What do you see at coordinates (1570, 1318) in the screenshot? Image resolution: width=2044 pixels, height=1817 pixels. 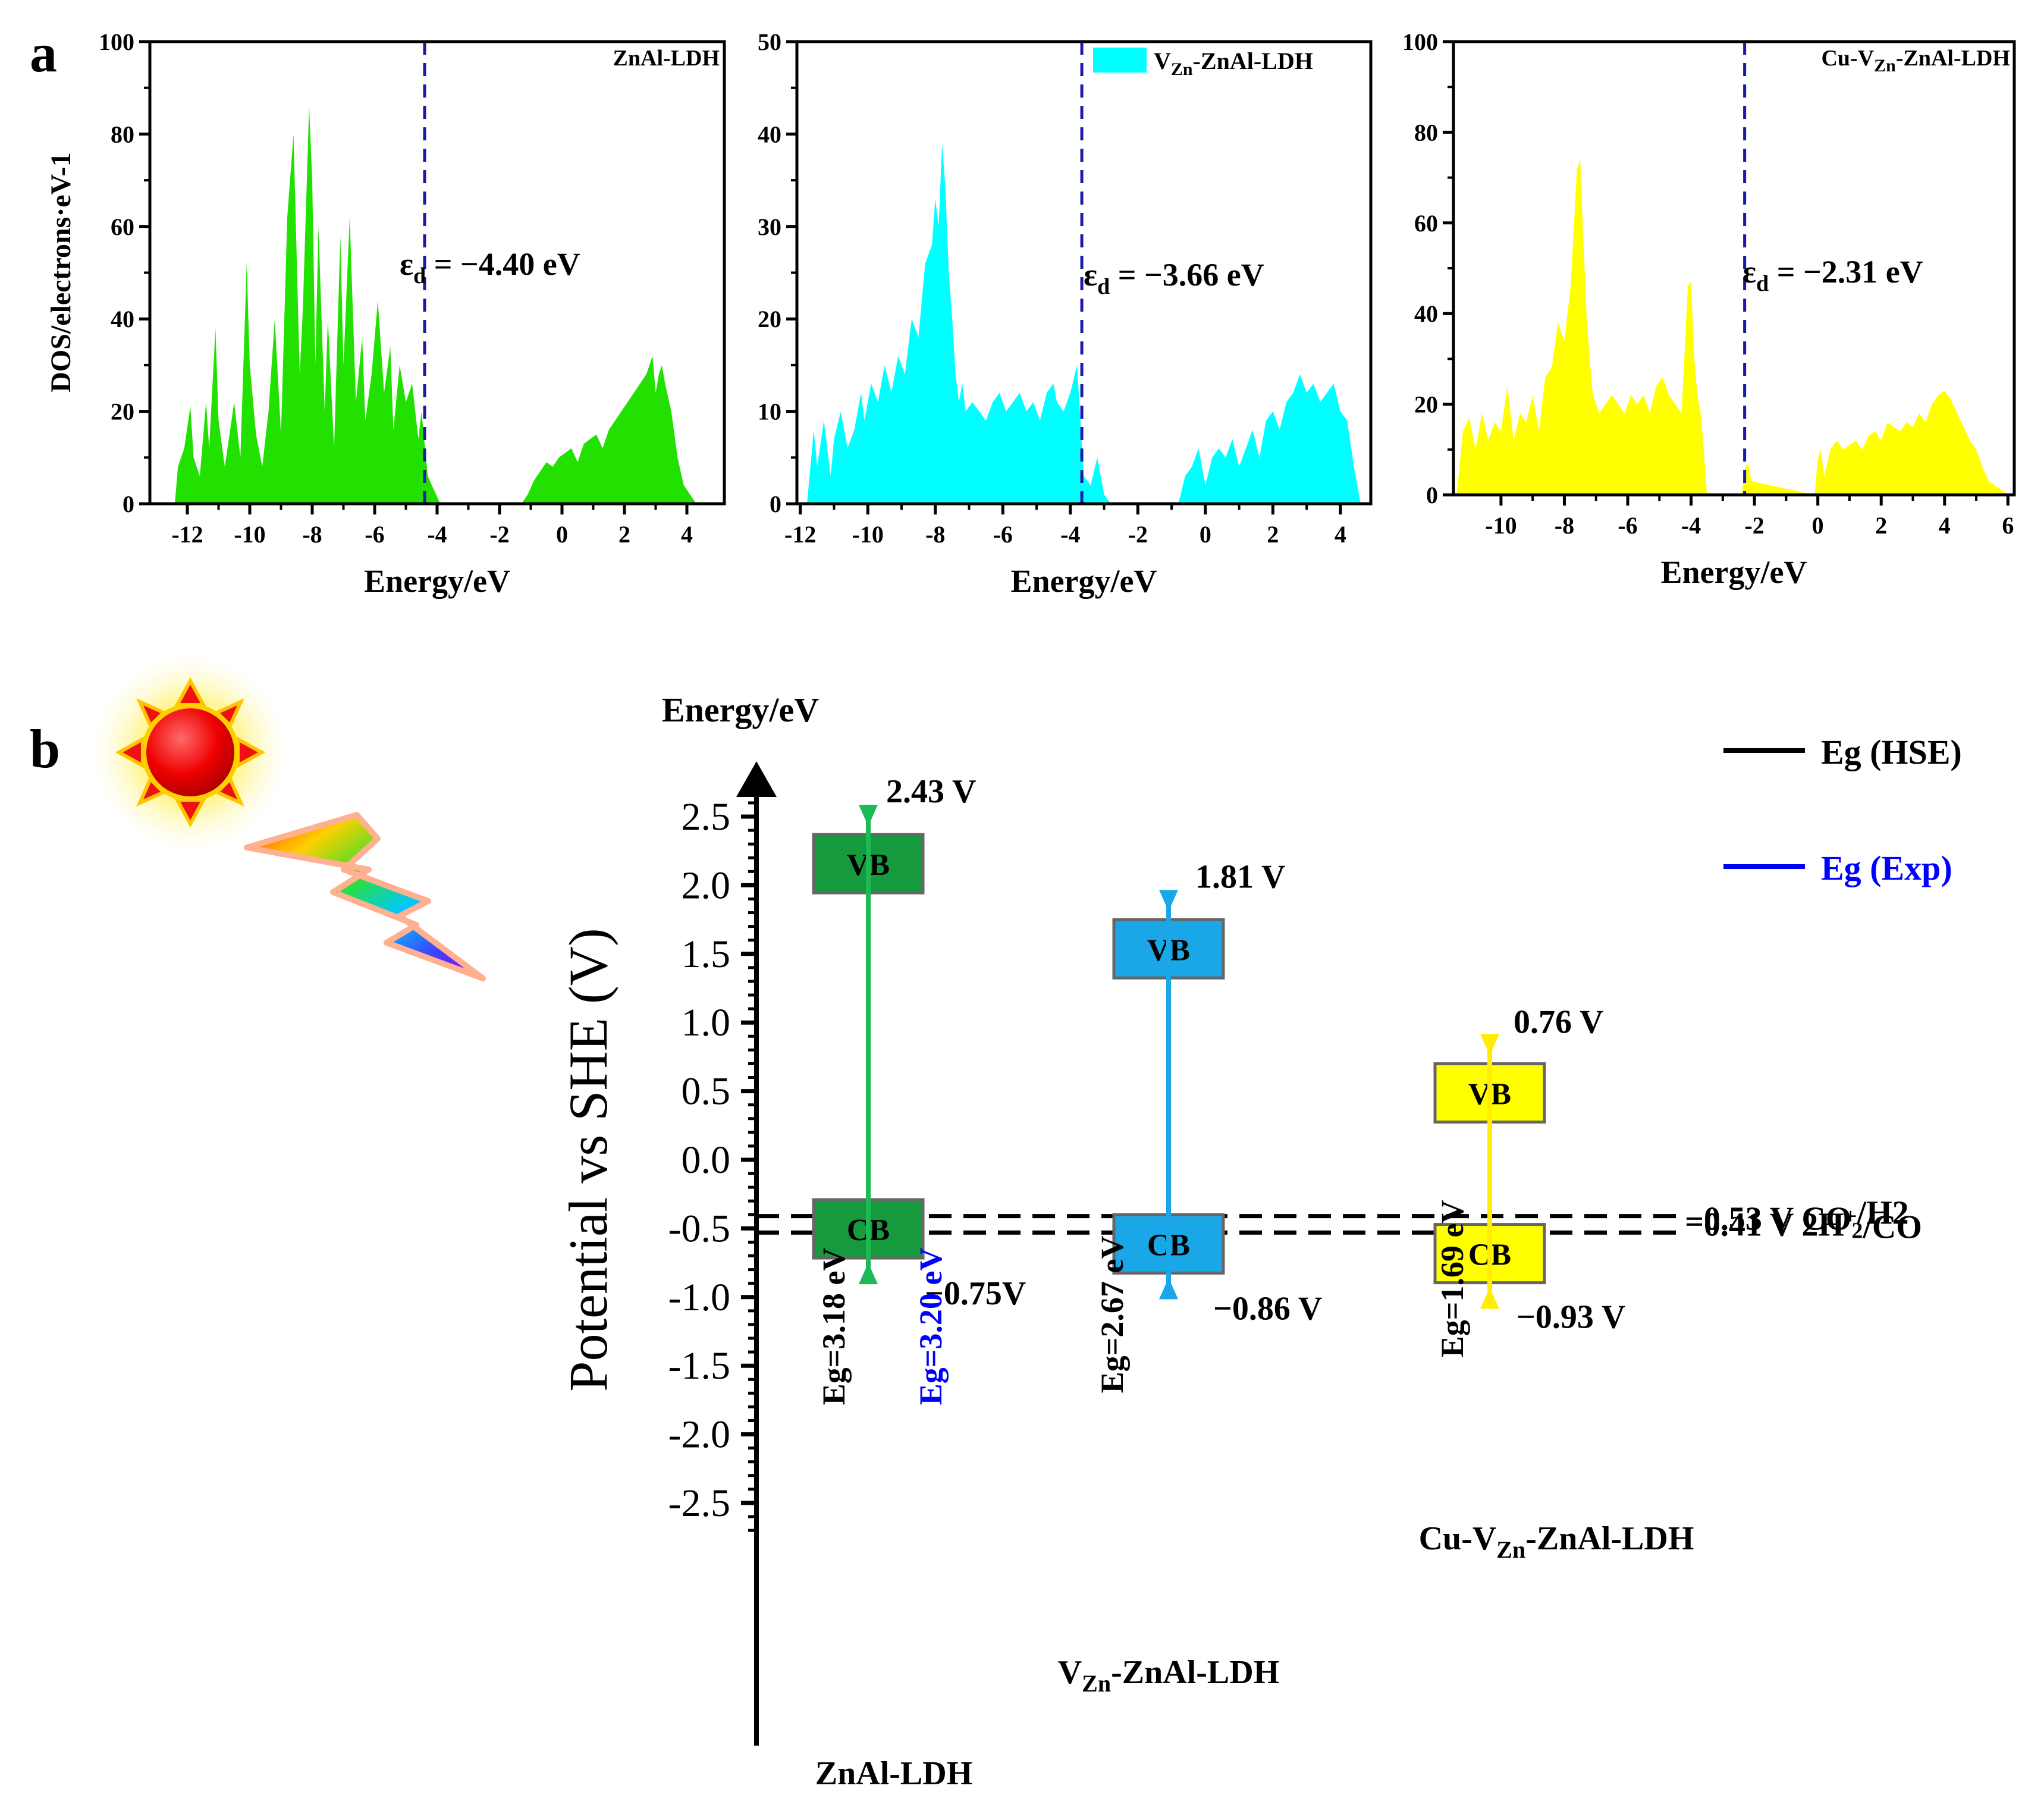 I see `cb-potential-label: −0.93 V` at bounding box center [1570, 1318].